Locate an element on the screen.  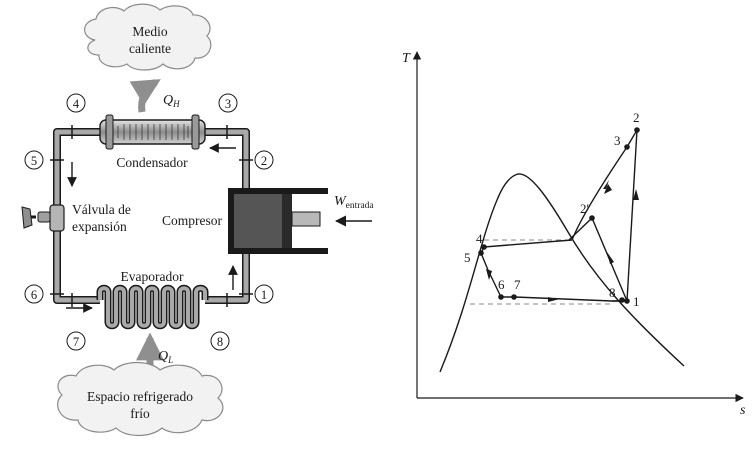
svg-text: 8 is located at coordinates (220, 342).